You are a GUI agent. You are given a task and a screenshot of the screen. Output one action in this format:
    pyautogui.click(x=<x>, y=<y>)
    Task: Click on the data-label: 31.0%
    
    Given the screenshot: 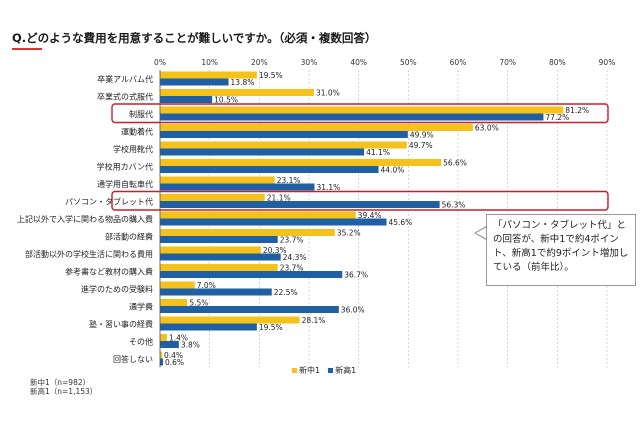 What is the action you would take?
    pyautogui.click(x=328, y=93)
    